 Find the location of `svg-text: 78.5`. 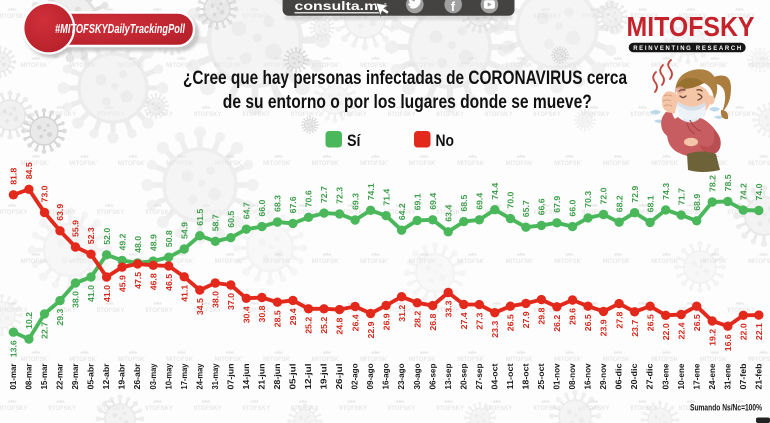

svg-text: 78.5 is located at coordinates (728, 182).